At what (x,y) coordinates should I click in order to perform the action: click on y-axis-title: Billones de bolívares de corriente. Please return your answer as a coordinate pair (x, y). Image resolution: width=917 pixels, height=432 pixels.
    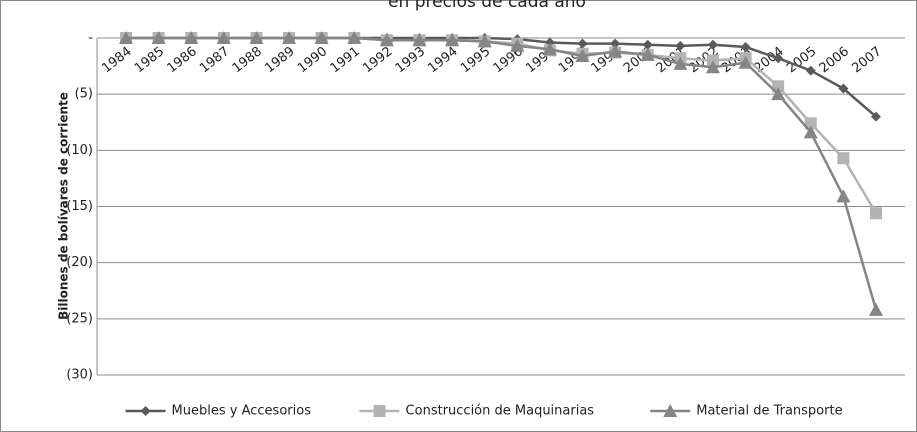
    Looking at the image, I should click on (64, 206).